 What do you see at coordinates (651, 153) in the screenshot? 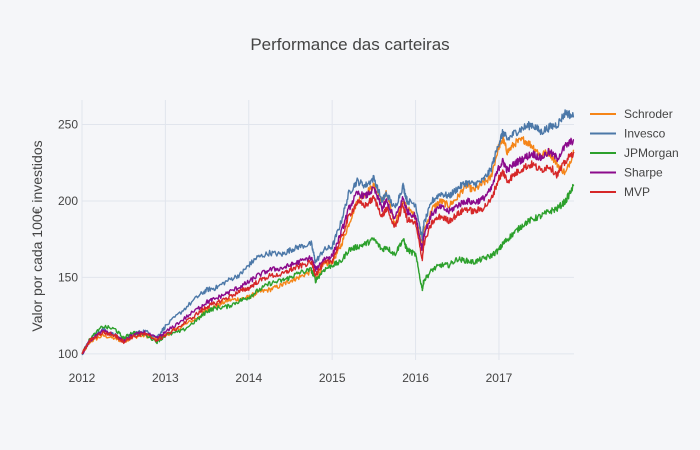
I see `legend-label: JPMorgan` at bounding box center [651, 153].